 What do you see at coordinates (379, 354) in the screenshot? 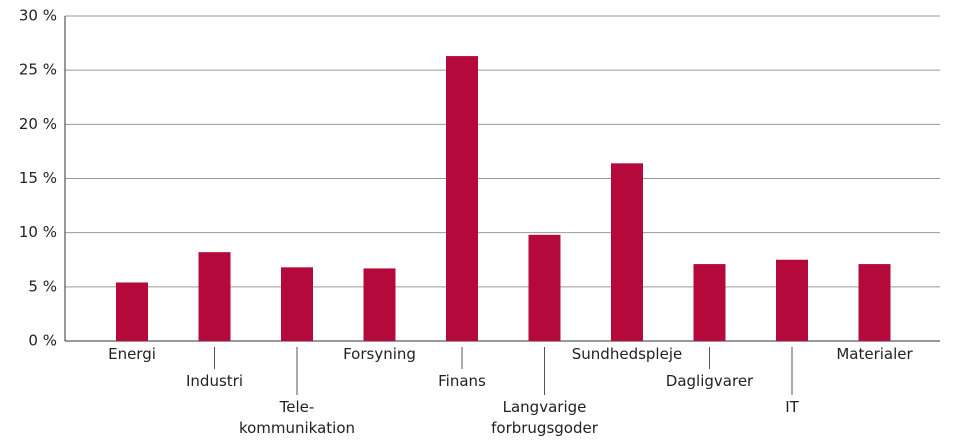
I see `x-tick-label: Forsyning` at bounding box center [379, 354].